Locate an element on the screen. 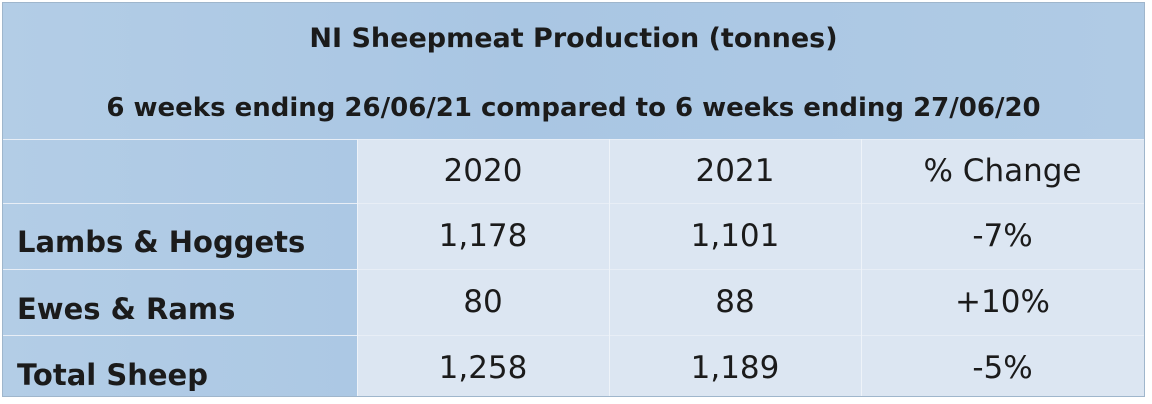  cell-ewes-2021: 88 is located at coordinates (735, 302).